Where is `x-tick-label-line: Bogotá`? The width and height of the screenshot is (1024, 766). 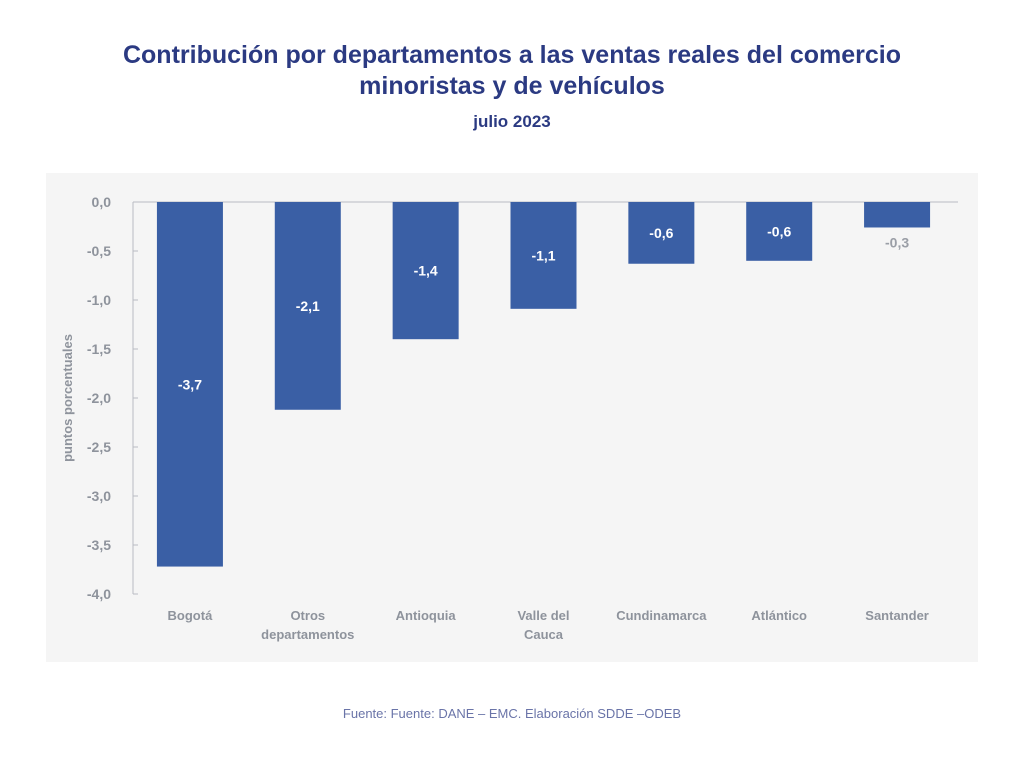
x-tick-label-line: Bogotá is located at coordinates (191, 615).